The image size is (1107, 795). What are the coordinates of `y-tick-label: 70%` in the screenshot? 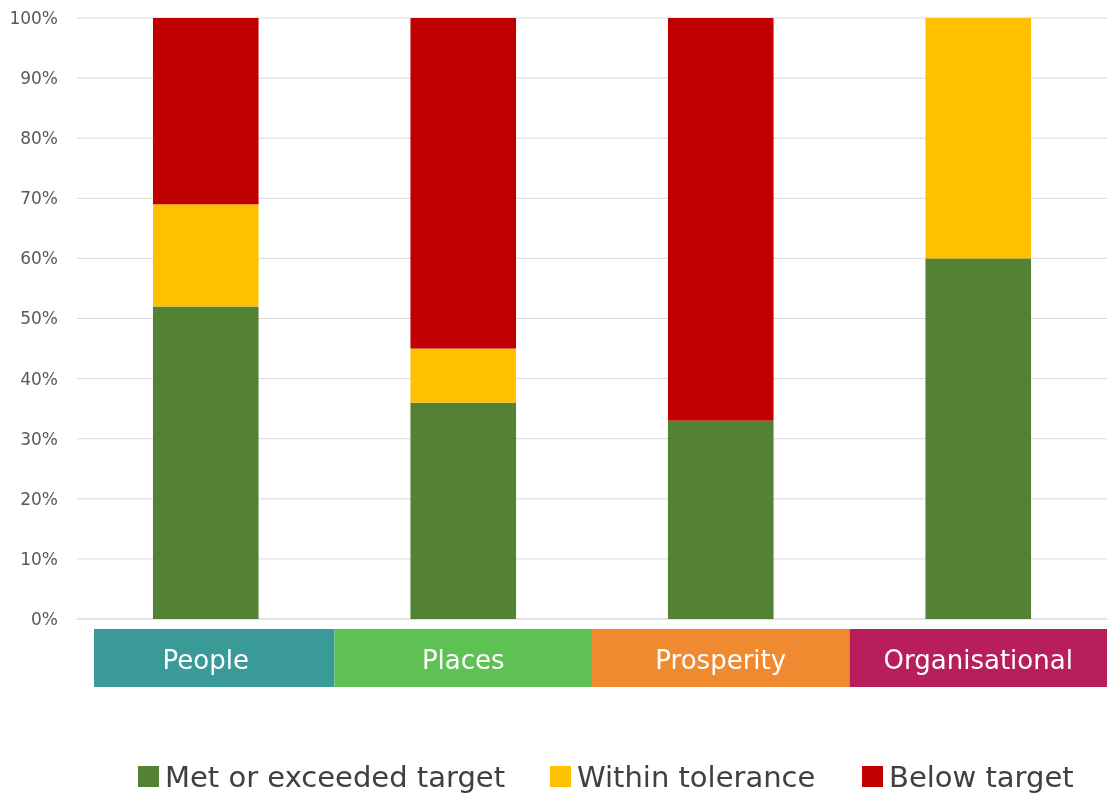 It's located at (39, 198).